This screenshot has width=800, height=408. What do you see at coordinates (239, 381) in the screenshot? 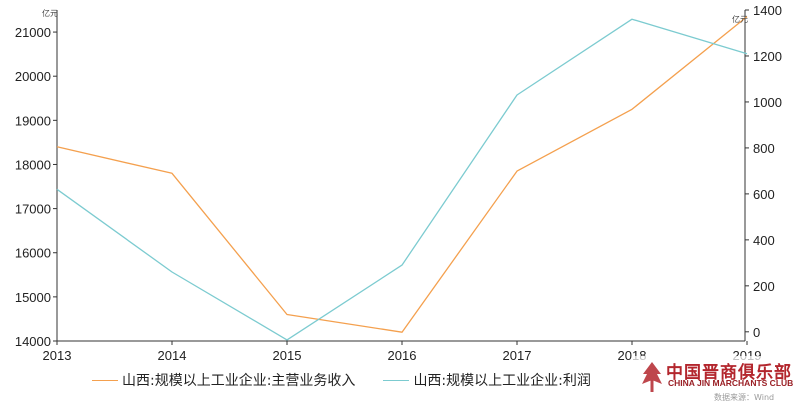
I see `legend-label-revenue: 山西:规模以上工业企业:主营业务收入` at bounding box center [239, 381].